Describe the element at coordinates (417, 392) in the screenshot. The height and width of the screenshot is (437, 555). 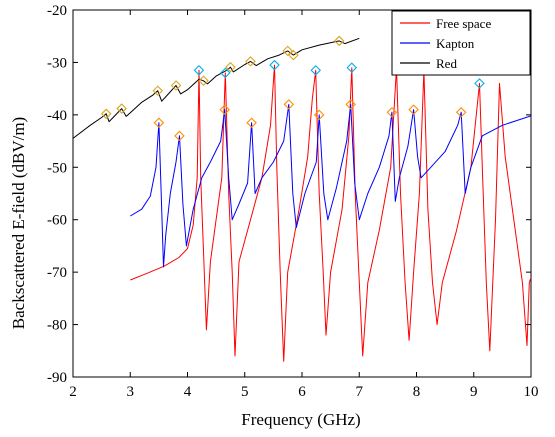
I see `x-tick-label: 8` at that location.